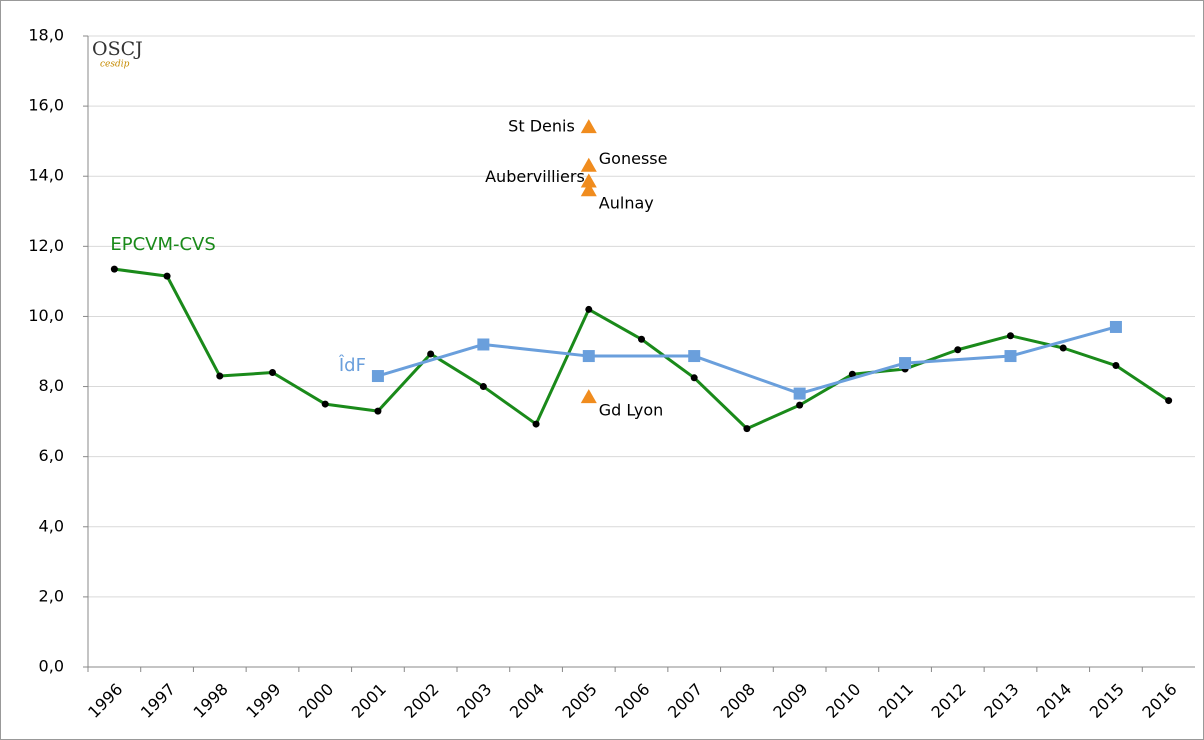 The height and width of the screenshot is (740, 1204). I want to click on point-label: Gonesse, so click(633, 158).